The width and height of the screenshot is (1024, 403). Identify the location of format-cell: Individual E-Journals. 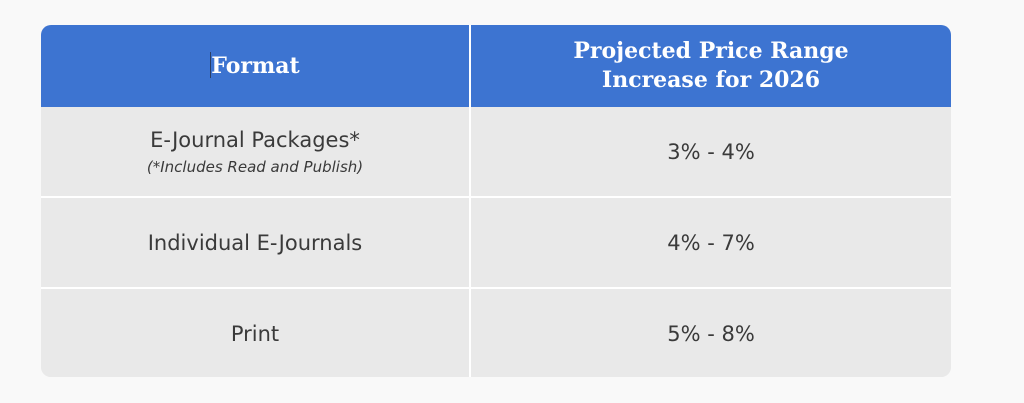
(255, 242).